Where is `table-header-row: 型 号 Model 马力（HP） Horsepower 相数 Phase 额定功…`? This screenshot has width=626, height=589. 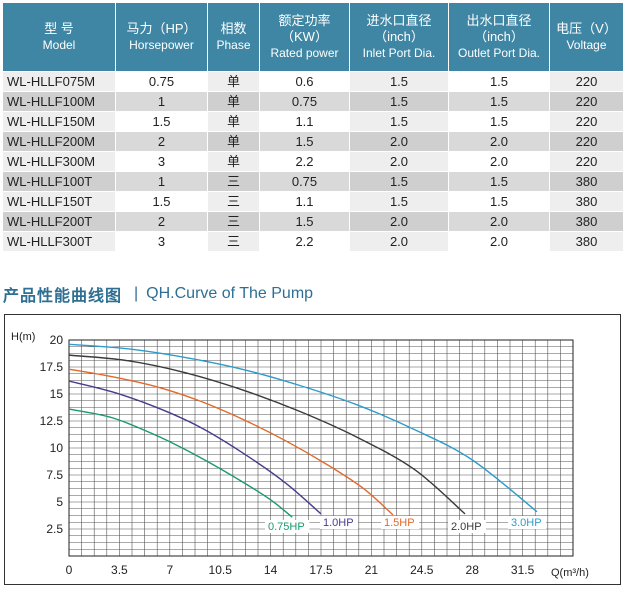
table-header-row: 型 号 Model 马力（HP） Horsepower 相数 Phase 额定功… is located at coordinates (313, 37).